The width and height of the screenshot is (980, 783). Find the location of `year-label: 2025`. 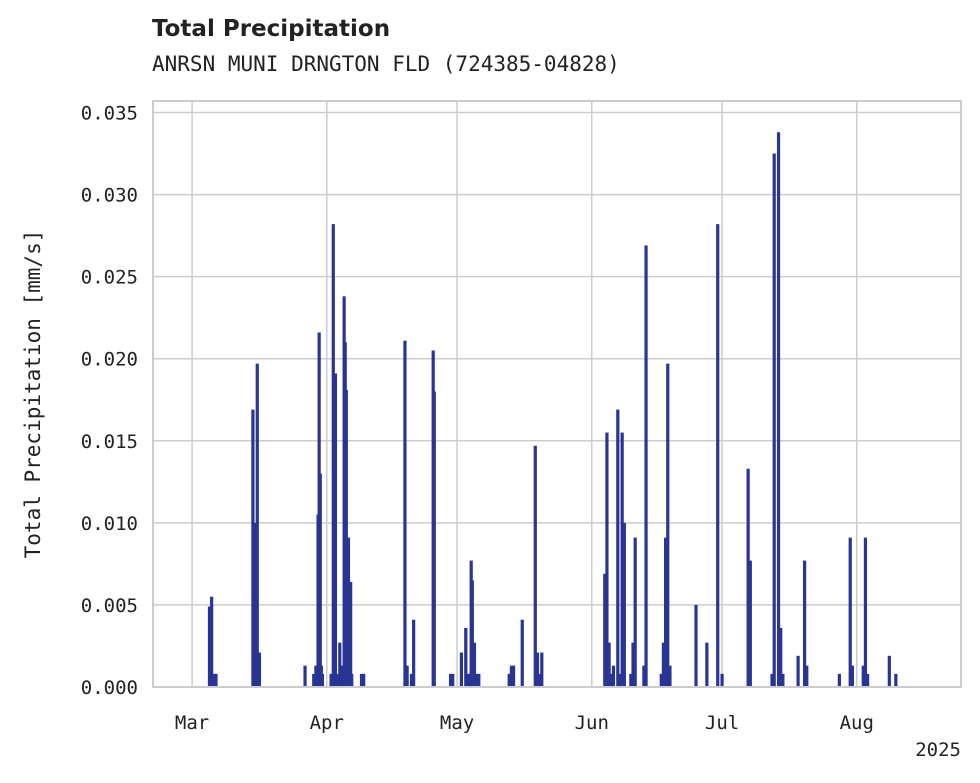

year-label: 2025 is located at coordinates (938, 750).